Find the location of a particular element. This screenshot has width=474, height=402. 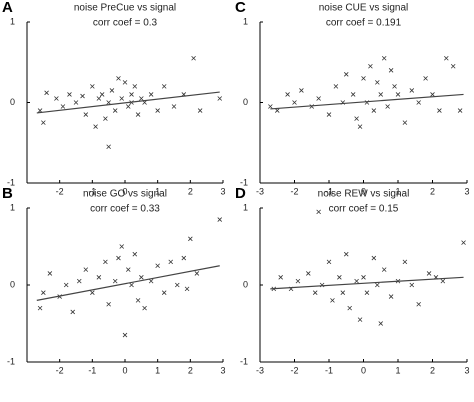

fit-line is located at coordinates (367, 283).